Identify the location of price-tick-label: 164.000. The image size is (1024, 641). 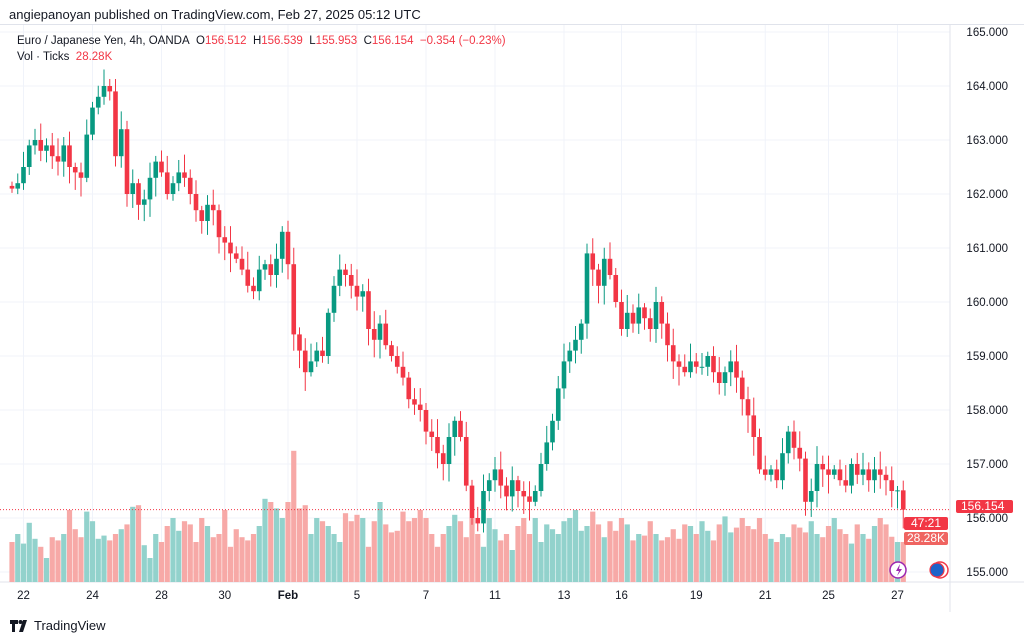
(987, 87).